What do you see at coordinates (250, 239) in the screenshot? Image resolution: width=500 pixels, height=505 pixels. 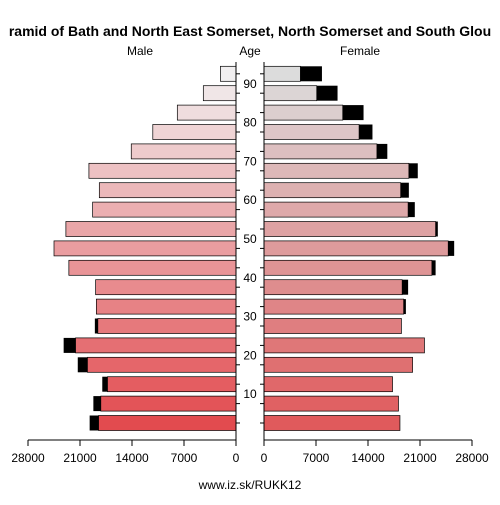 I see `age-tick-label-50: 50` at bounding box center [250, 239].